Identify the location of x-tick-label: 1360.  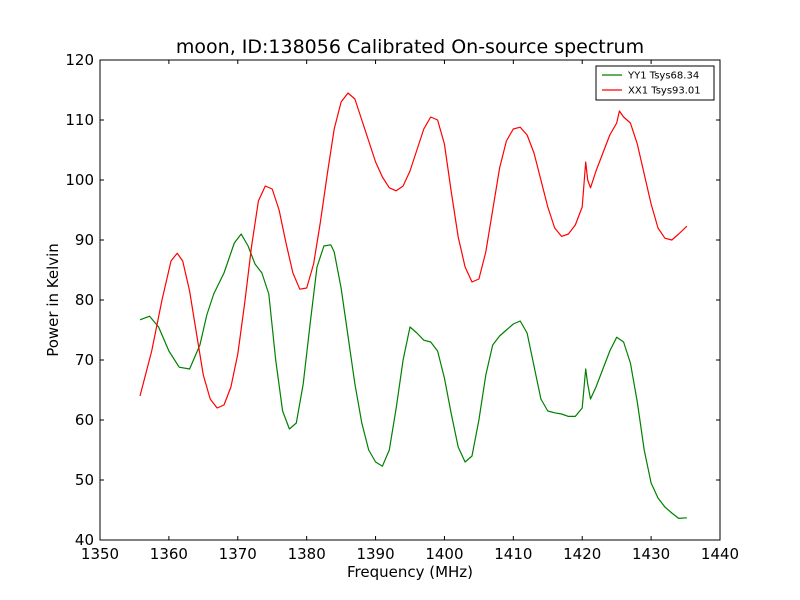
(169, 554).